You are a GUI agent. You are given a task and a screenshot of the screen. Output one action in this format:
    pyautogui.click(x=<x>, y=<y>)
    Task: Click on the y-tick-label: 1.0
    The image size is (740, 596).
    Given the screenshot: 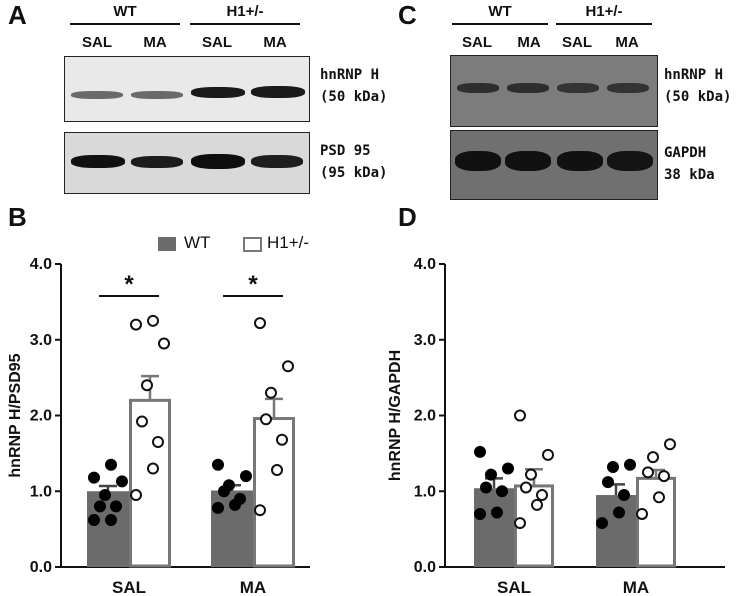 What is the action you would take?
    pyautogui.click(x=425, y=491)
    